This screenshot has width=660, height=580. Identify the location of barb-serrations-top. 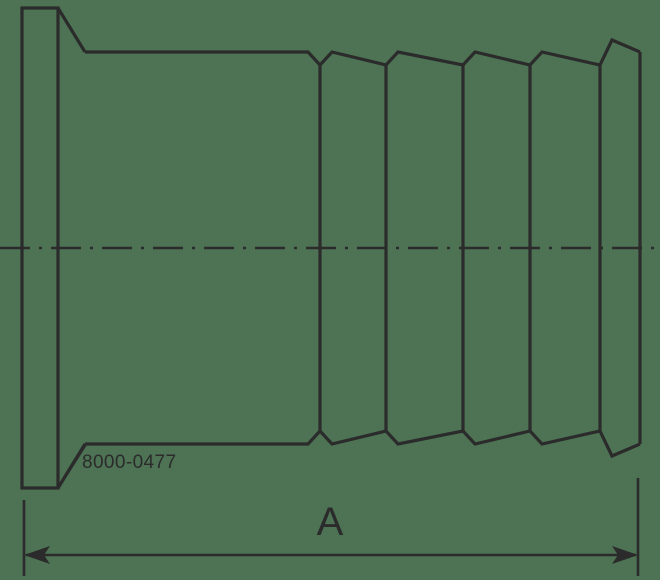
(479, 52).